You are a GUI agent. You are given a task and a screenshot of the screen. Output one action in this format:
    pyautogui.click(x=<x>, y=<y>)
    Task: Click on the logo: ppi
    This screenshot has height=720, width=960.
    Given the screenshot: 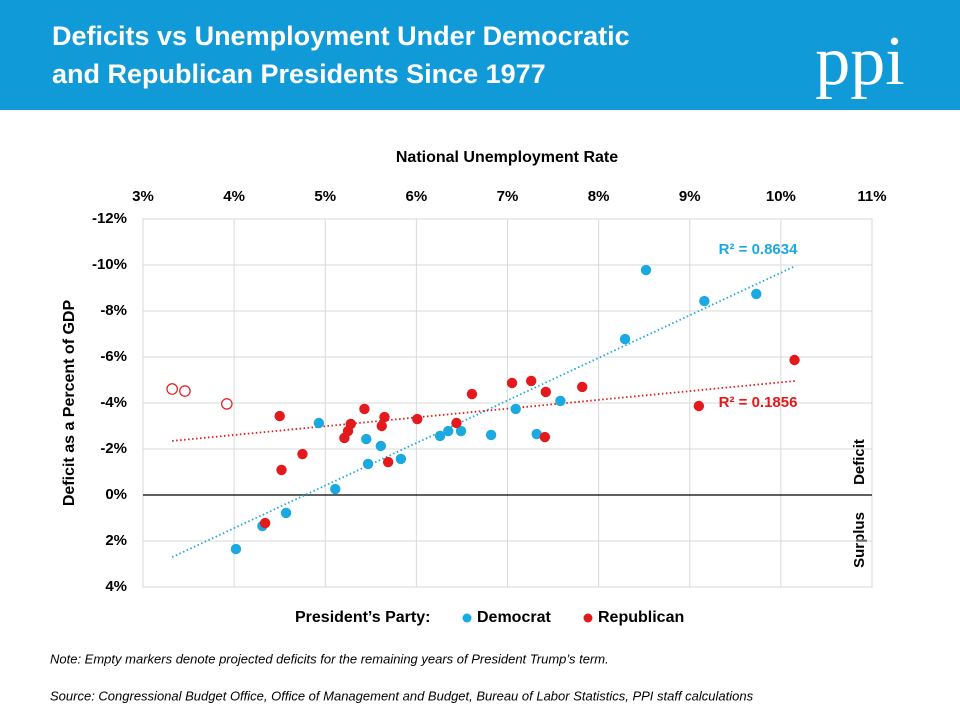 What is the action you would take?
    pyautogui.click(x=859, y=61)
    